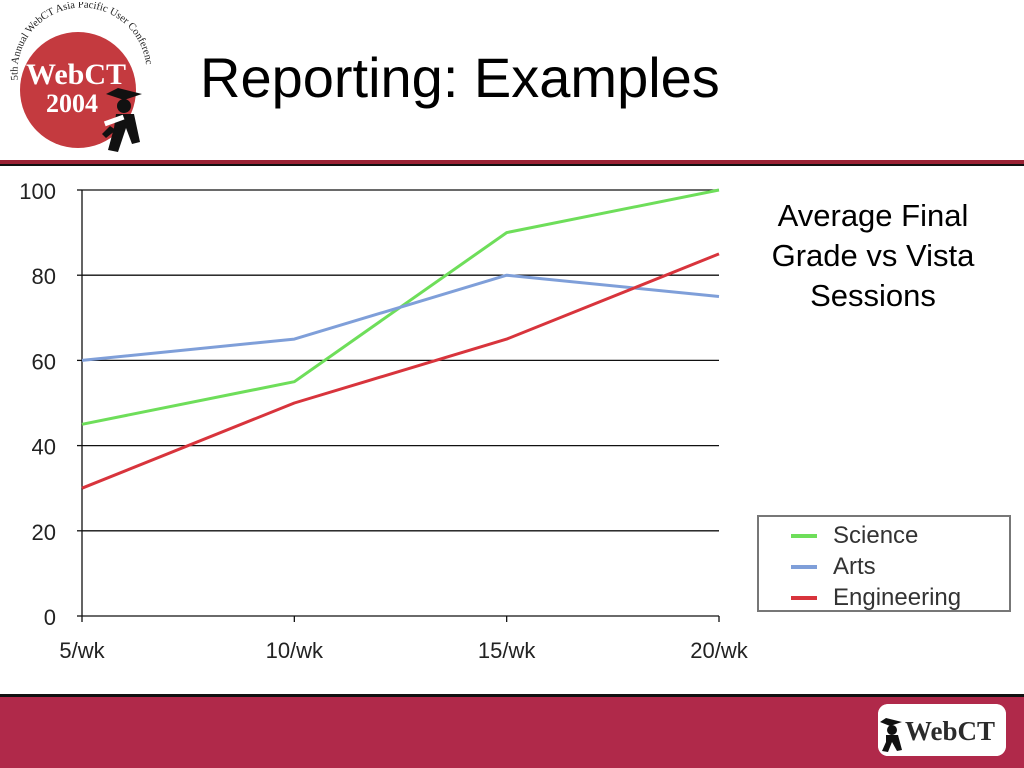 The width and height of the screenshot is (1024, 768). Describe the element at coordinates (37, 404) in the screenshot. I see `y-tick-labels: 0 20 40 60 80 100` at that location.